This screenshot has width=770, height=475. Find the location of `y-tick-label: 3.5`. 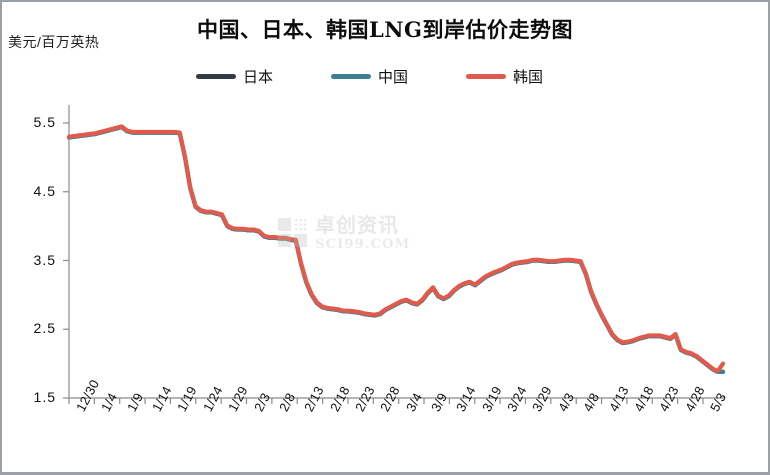

y-tick-label: 3.5 is located at coordinates (44, 259).